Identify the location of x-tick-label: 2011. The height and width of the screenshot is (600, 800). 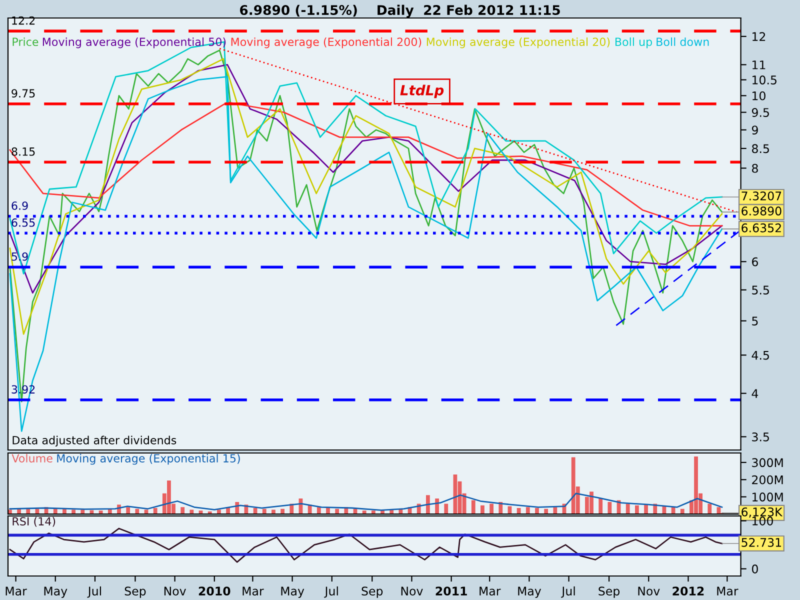
(451, 591).